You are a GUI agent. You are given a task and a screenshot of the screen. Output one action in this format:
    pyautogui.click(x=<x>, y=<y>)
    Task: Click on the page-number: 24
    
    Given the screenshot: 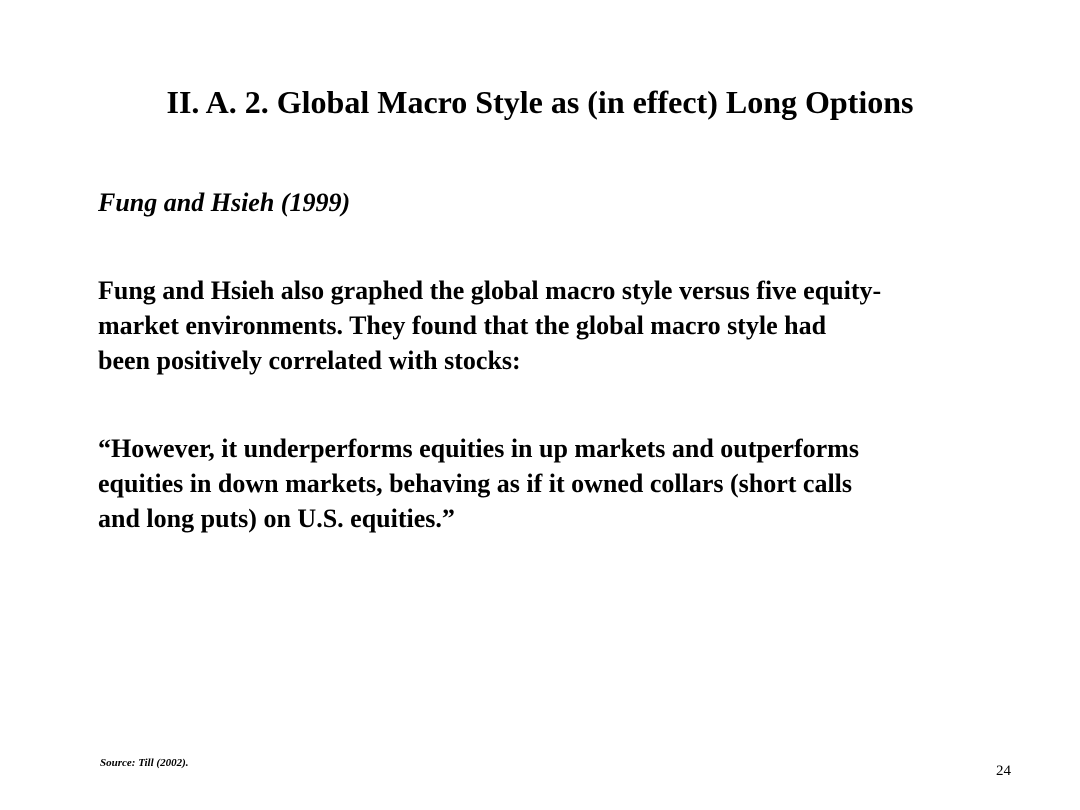 What is the action you would take?
    pyautogui.click(x=1003, y=771)
    